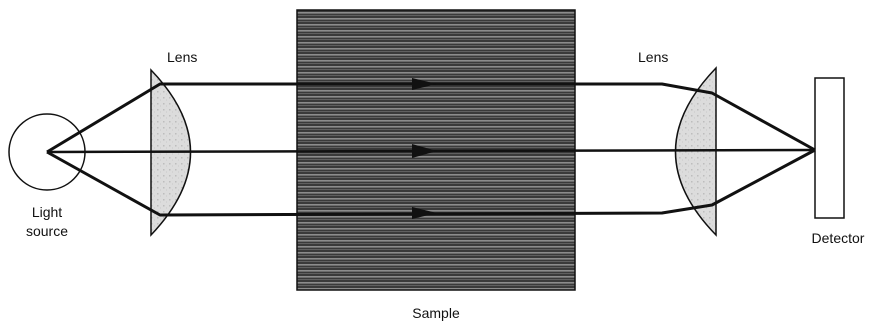 This screenshot has height=330, width=870. I want to click on arrowhead-top, so click(424, 84).